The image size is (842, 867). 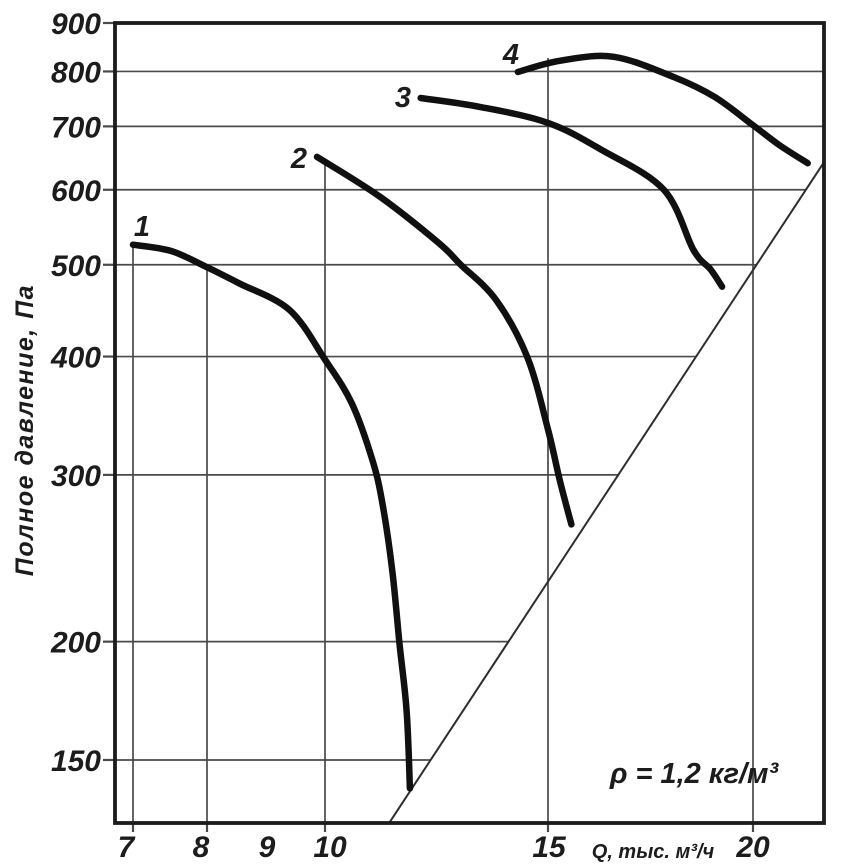 What do you see at coordinates (267, 847) in the screenshot?
I see `x-tick-label: 9` at bounding box center [267, 847].